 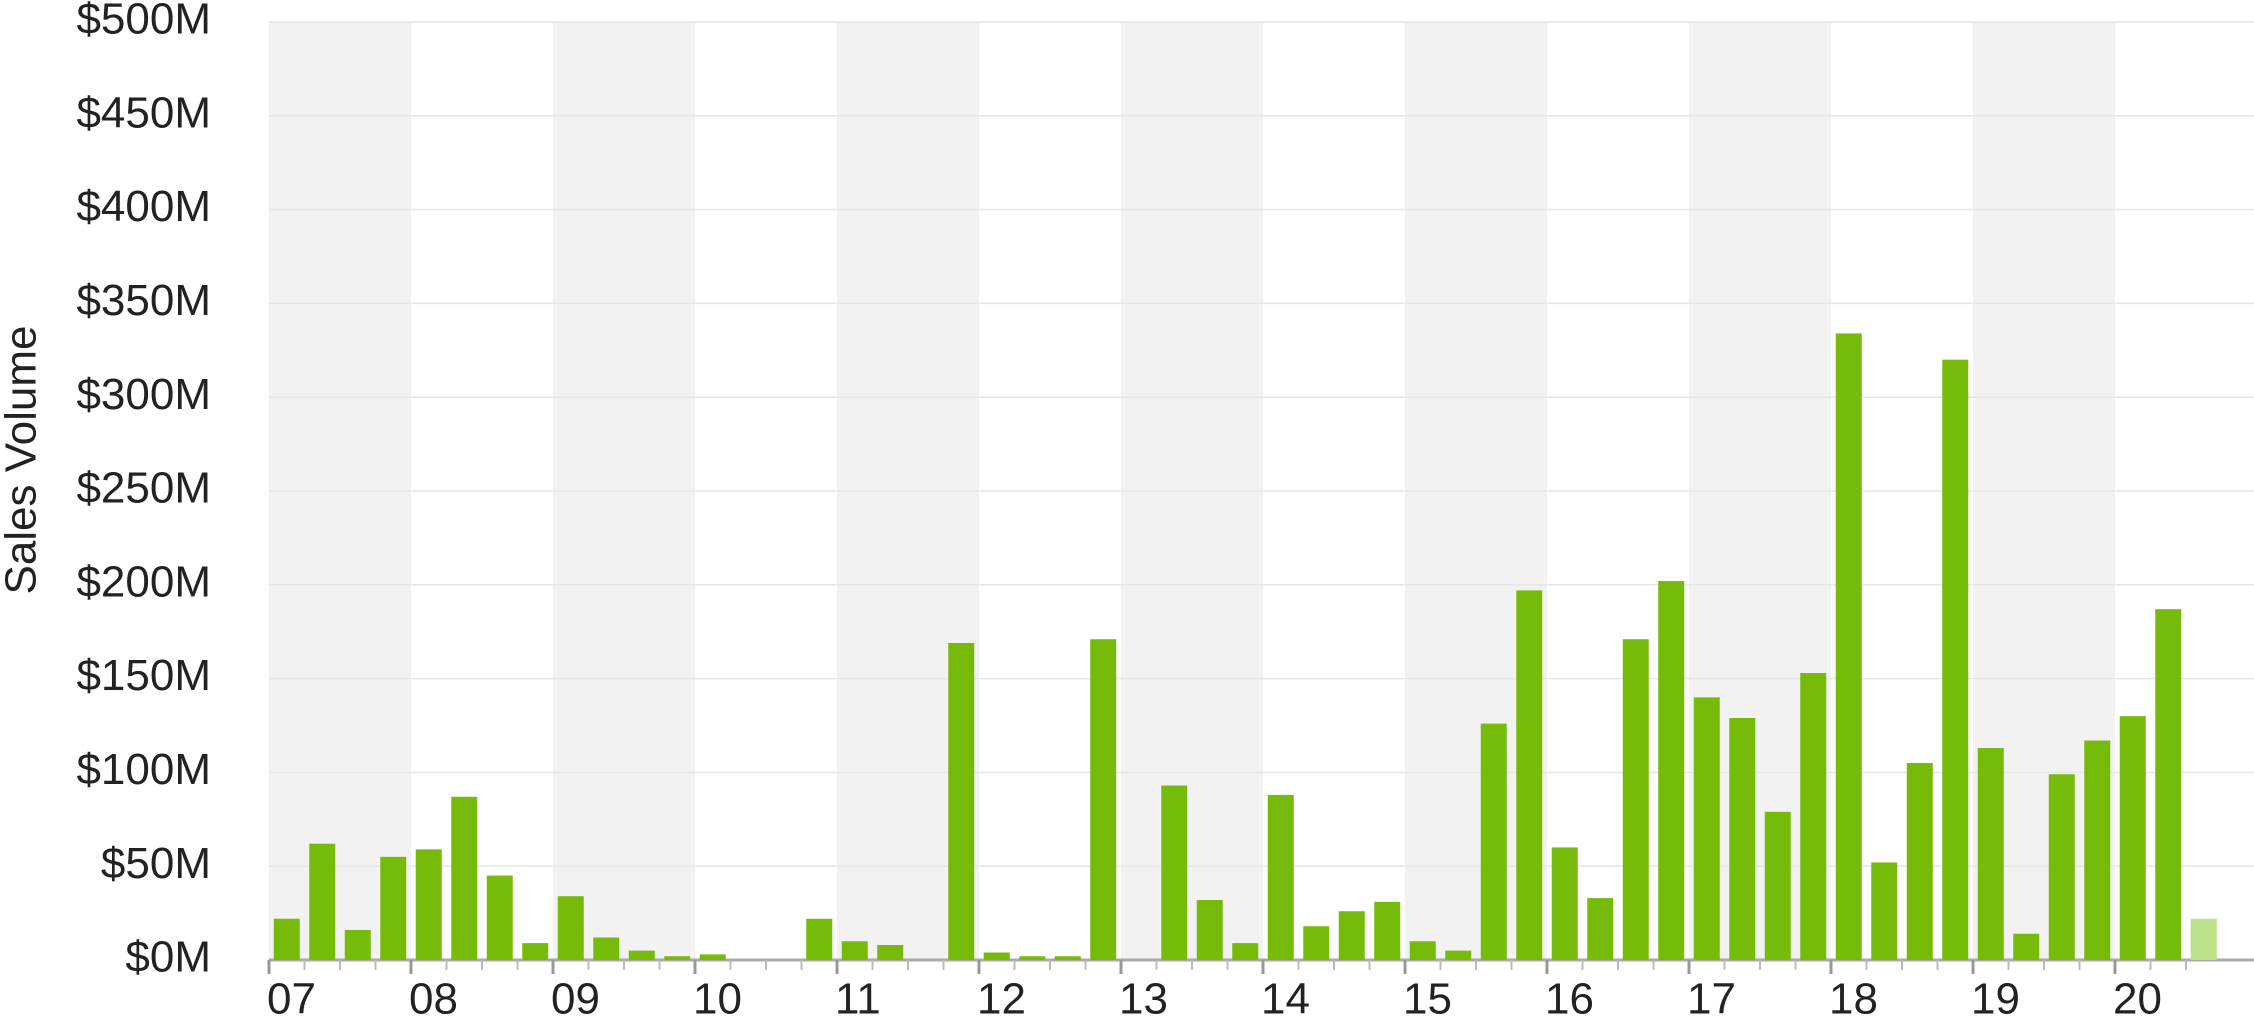 I want to click on y-tick-label: $250M, so click(x=143, y=488).